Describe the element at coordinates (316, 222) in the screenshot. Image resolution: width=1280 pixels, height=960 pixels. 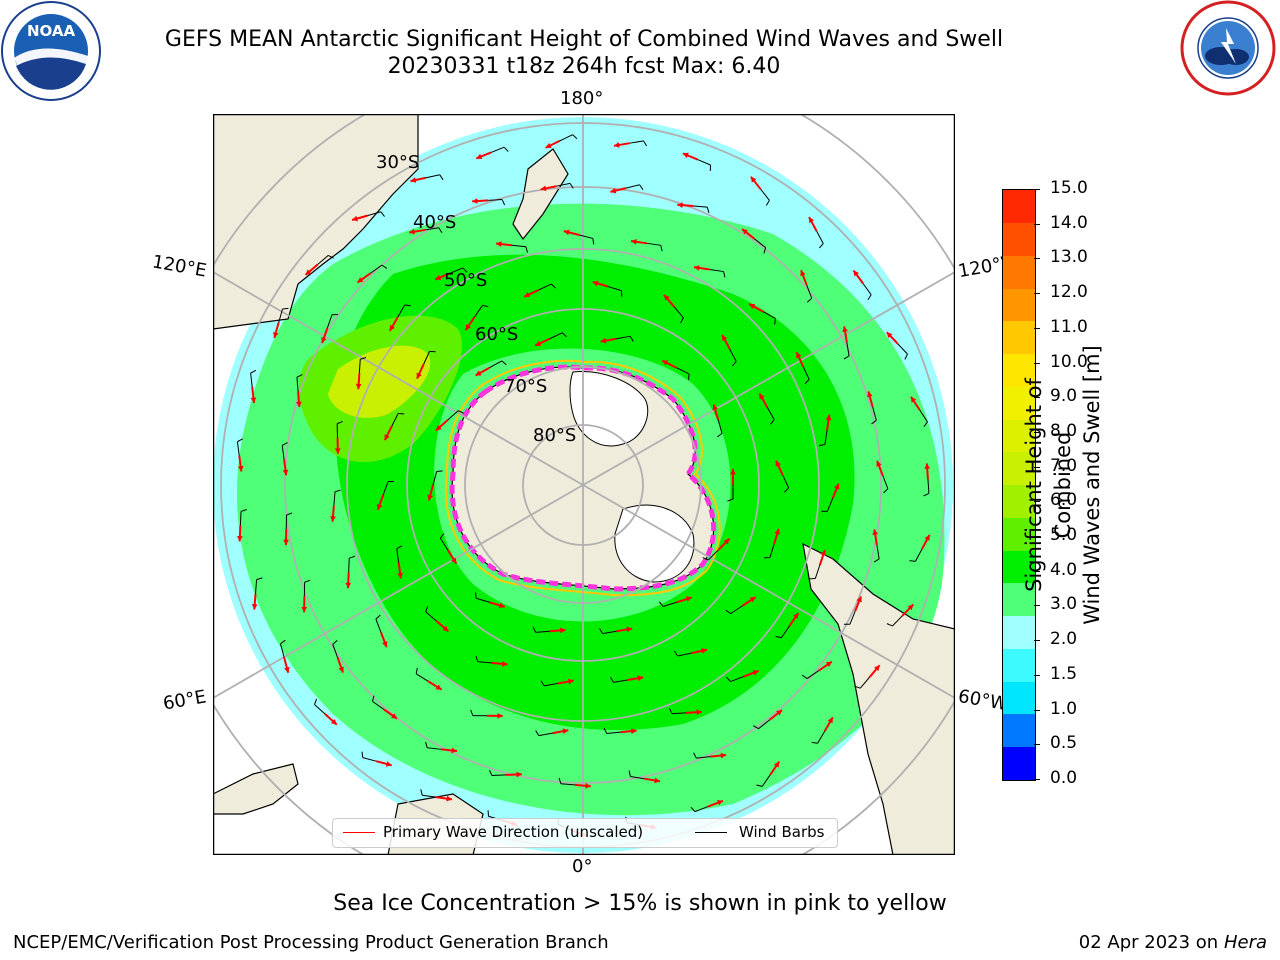
I see `australia-land` at that location.